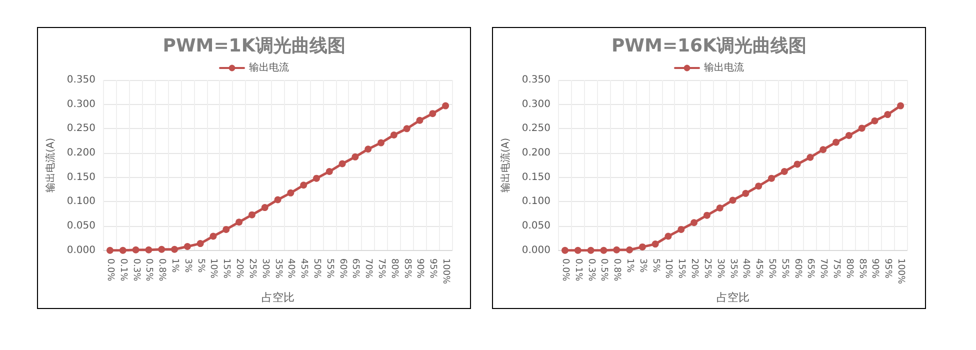 The height and width of the screenshot is (350, 976). What do you see at coordinates (565, 270) in the screenshot?
I see `x-tick-label: 0.0%` at bounding box center [565, 270].